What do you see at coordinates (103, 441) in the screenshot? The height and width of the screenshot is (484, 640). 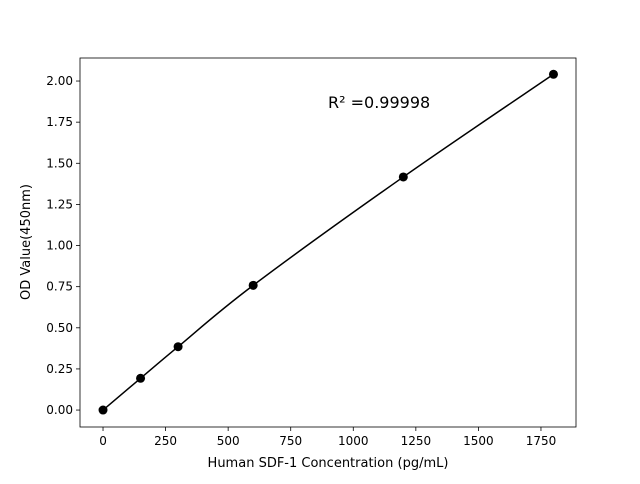 I see `x-tick-label: 0` at bounding box center [103, 441].